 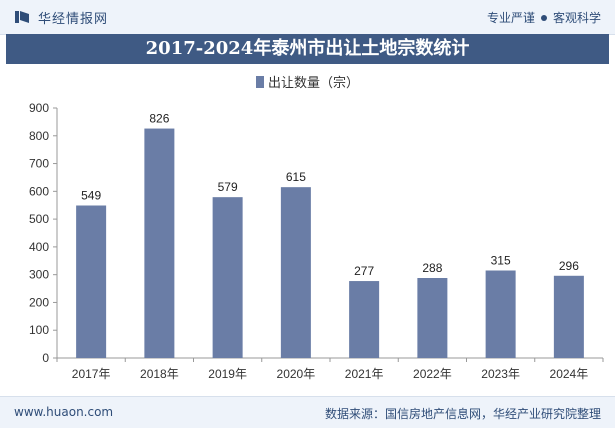 What do you see at coordinates (39, 247) in the screenshot?
I see `y-tick-label: 400` at bounding box center [39, 247].